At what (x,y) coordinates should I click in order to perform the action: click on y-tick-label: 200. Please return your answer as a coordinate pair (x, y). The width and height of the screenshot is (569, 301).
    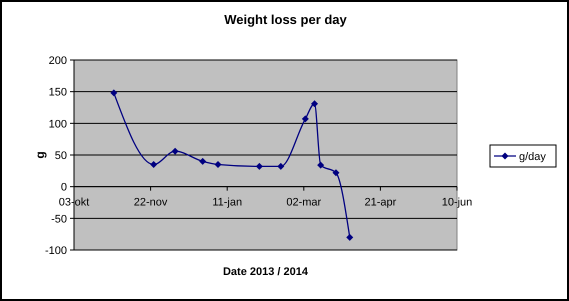
    Looking at the image, I should click on (57, 61).